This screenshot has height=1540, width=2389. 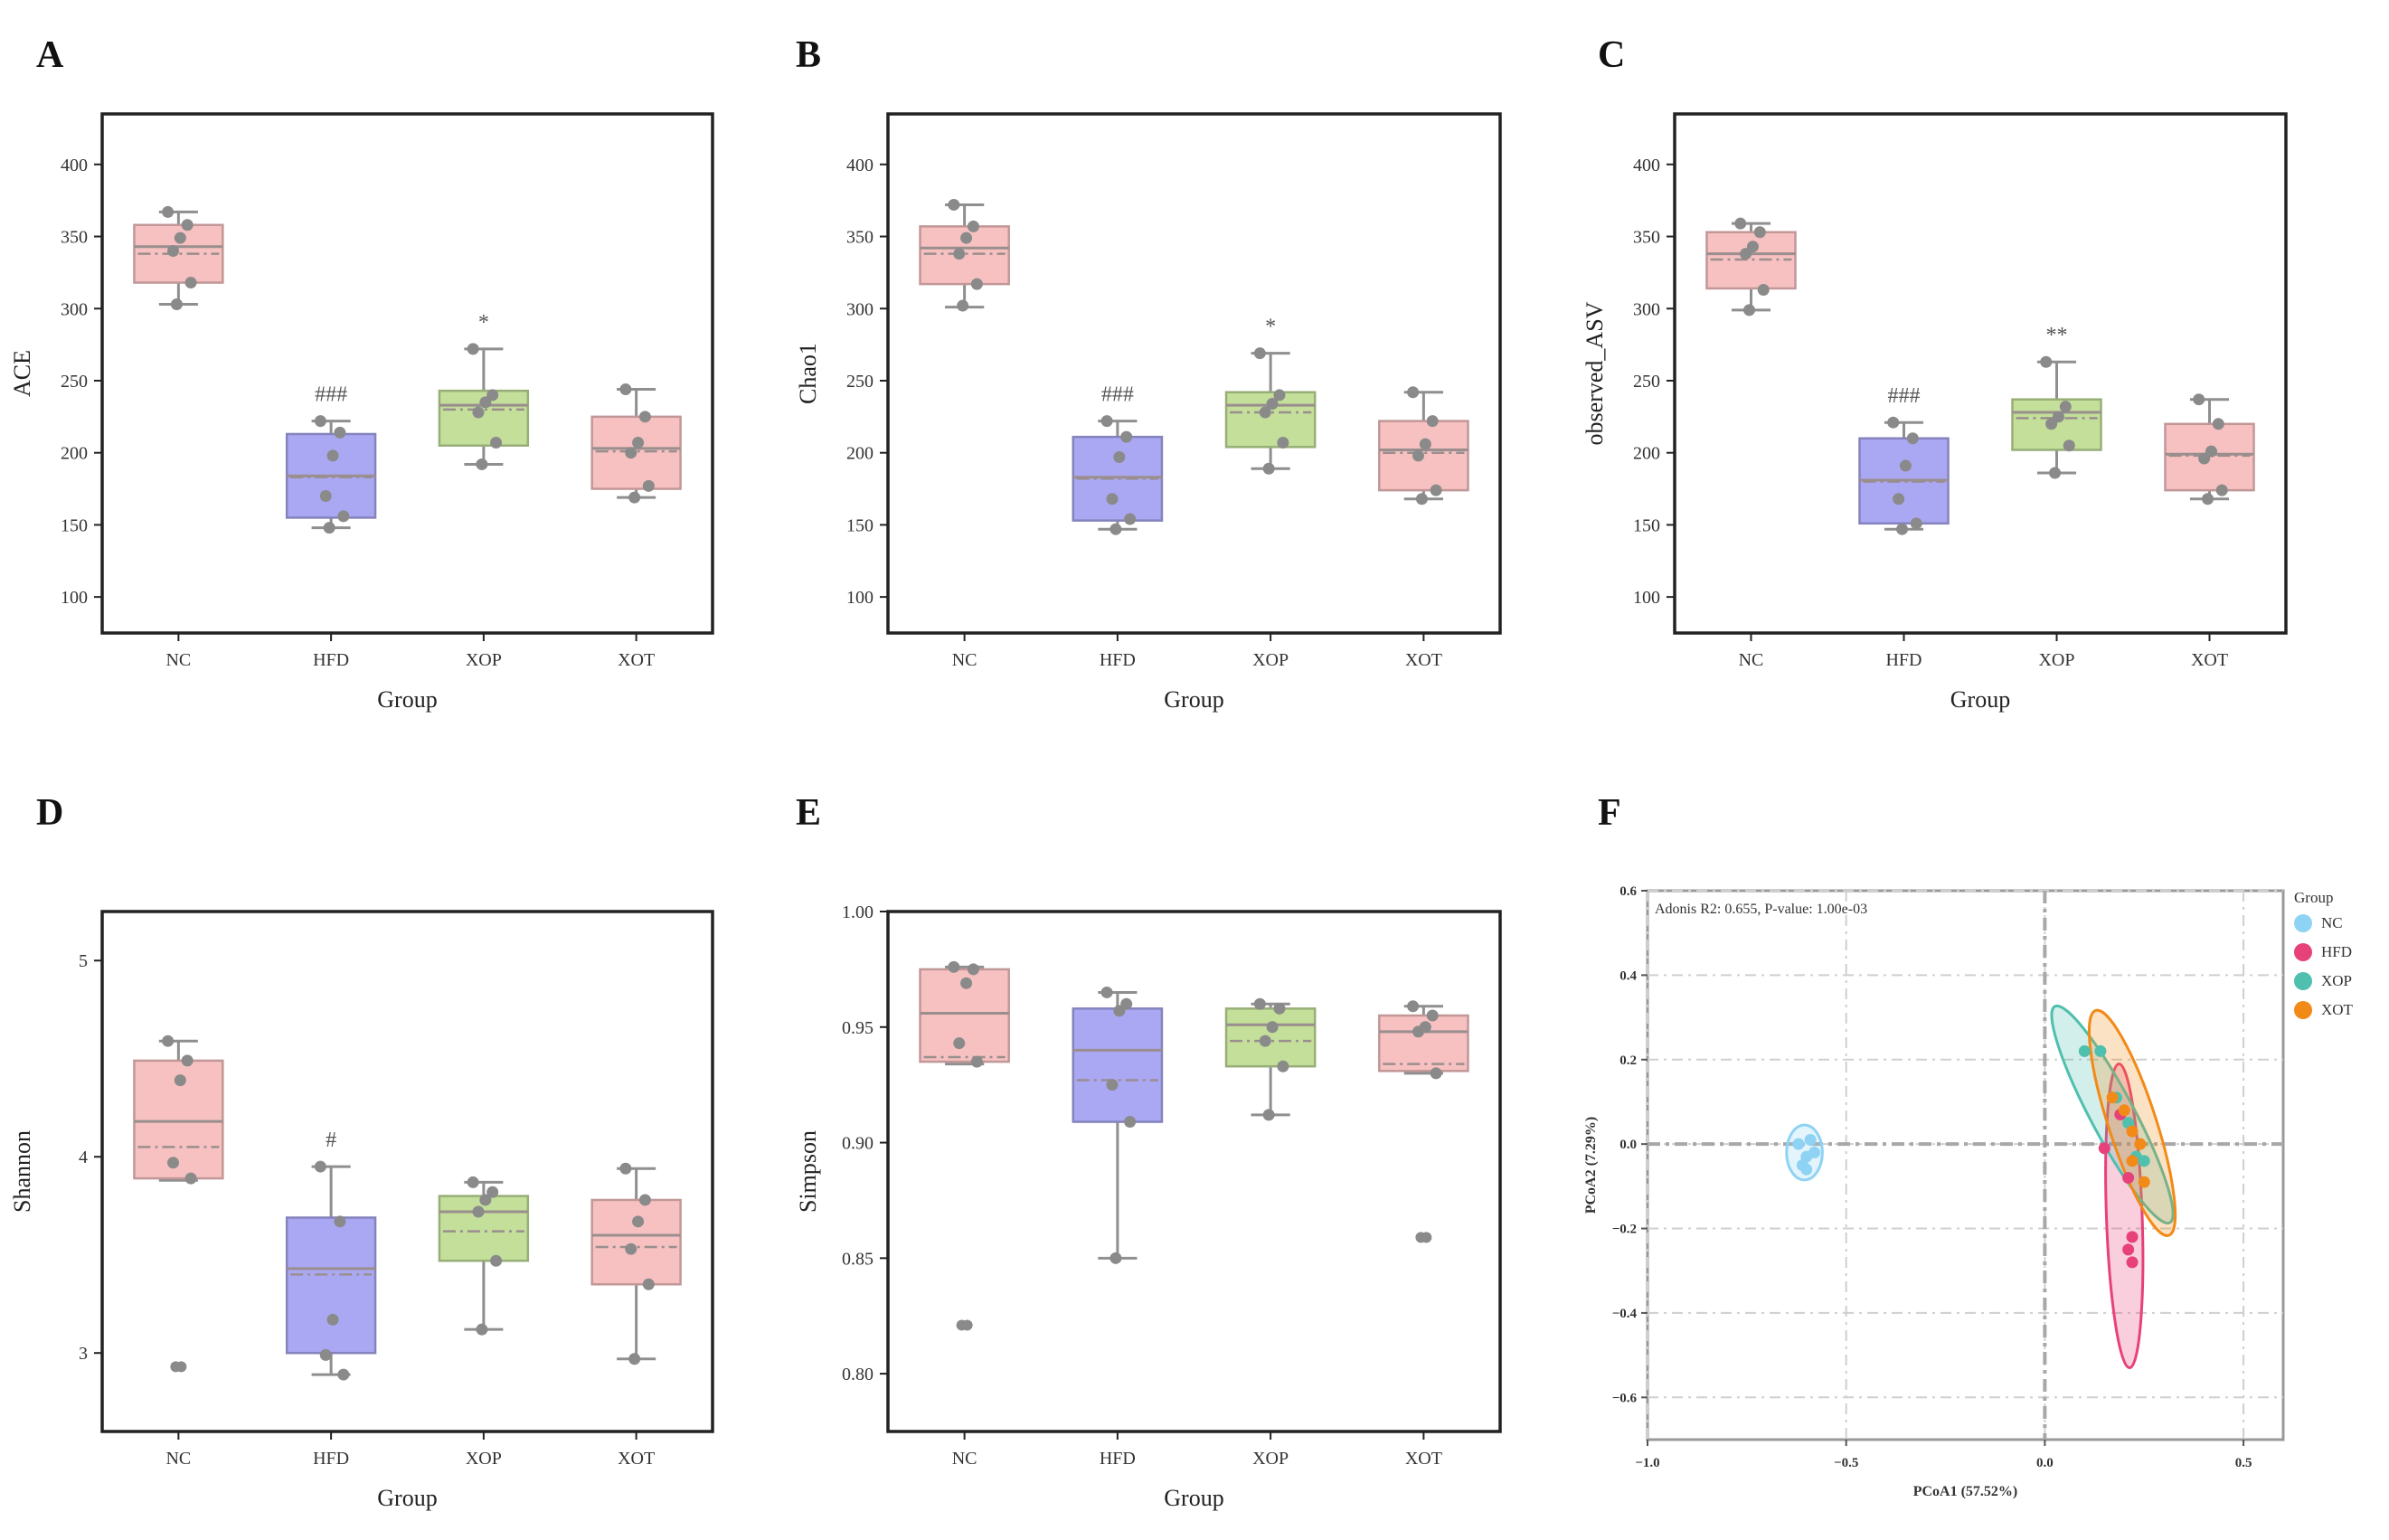 What do you see at coordinates (1624, 1230) in the screenshot?
I see `y-tick-label: −0.2` at bounding box center [1624, 1230].